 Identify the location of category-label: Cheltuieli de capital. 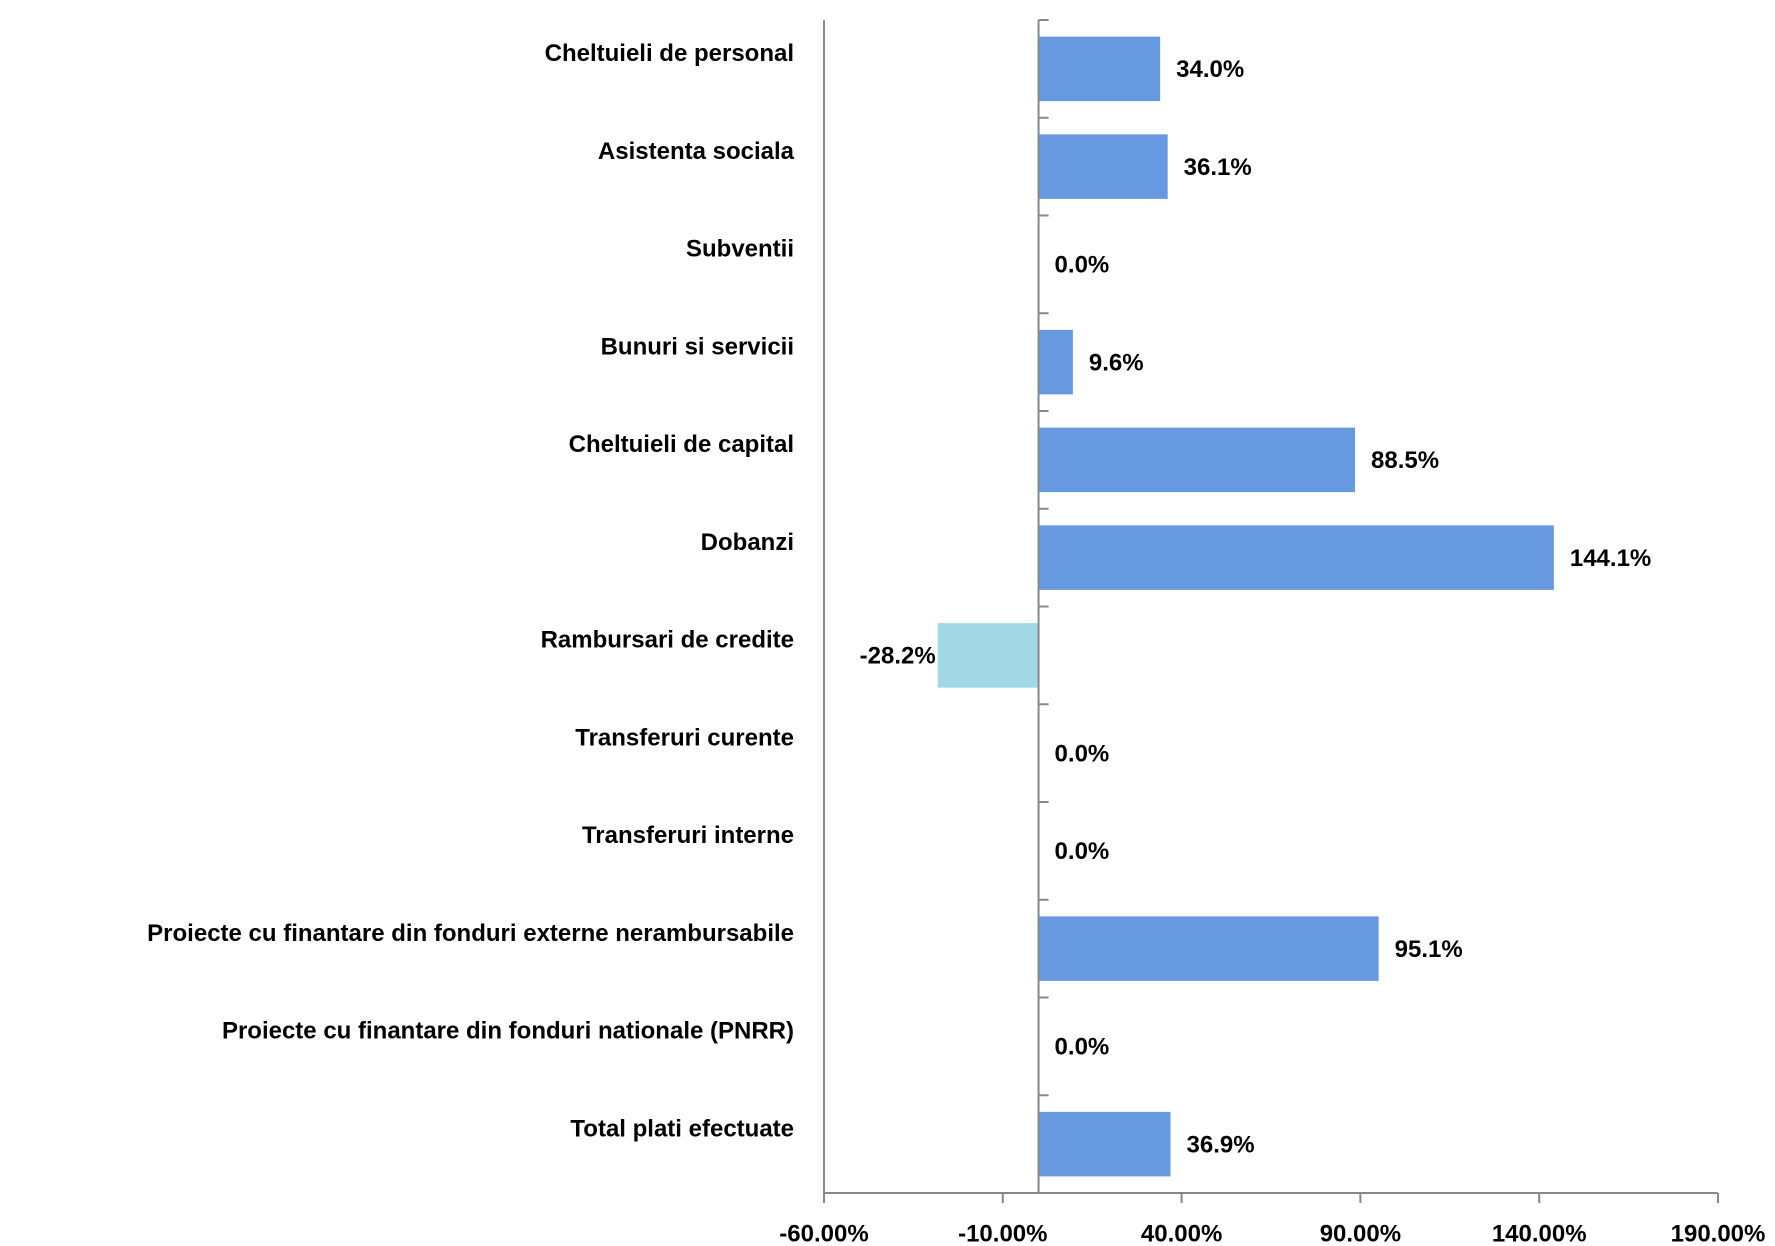
(681, 444).